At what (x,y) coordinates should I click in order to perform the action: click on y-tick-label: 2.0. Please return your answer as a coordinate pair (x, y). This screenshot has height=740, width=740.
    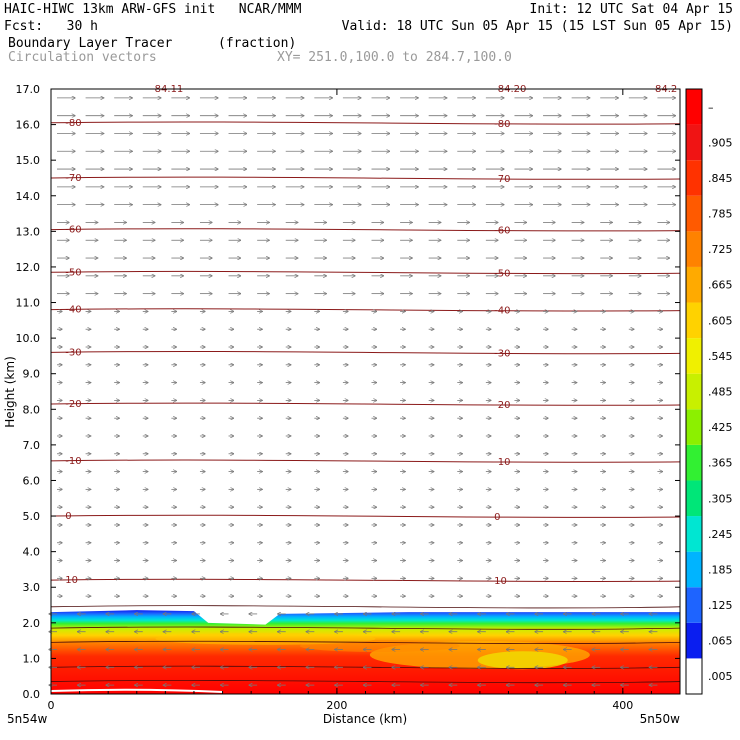
    Looking at the image, I should click on (32, 623).